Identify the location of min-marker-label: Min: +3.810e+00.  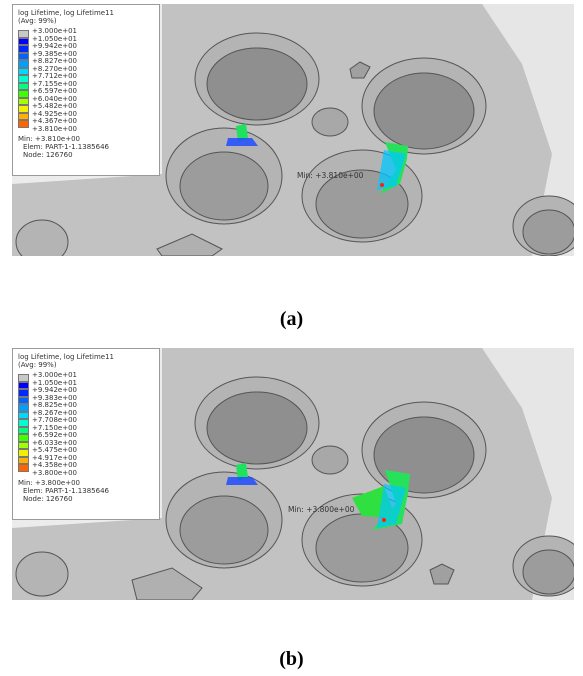
(330, 175).